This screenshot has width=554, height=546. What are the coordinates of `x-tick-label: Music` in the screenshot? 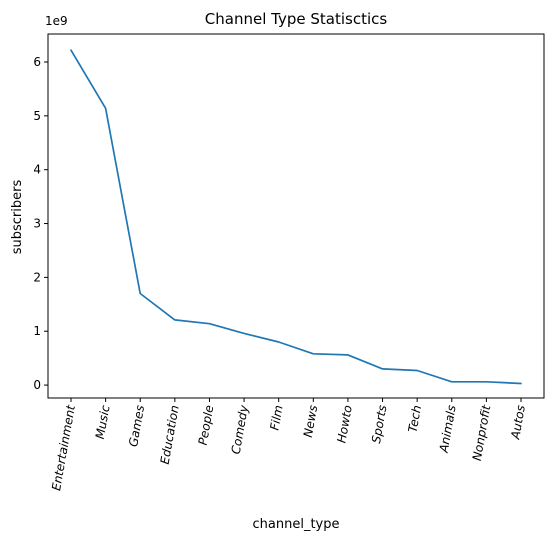 It's located at (103, 422).